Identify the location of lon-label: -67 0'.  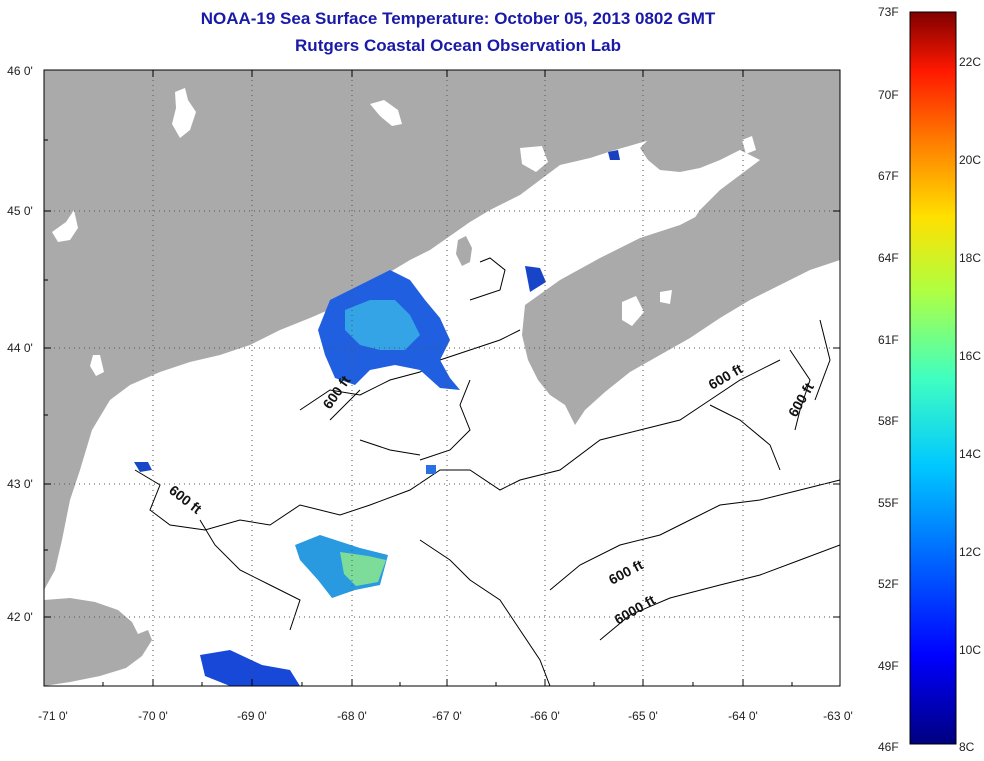
(447, 716).